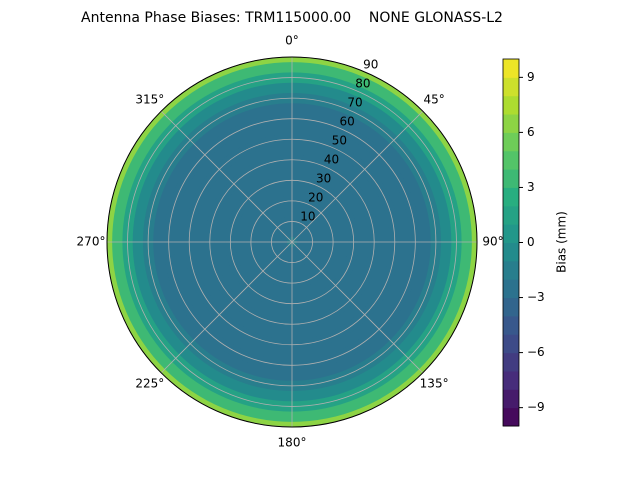 This screenshot has width=640, height=480. What do you see at coordinates (531, 77) in the screenshot?
I see `colorbar-tick-label: 9` at bounding box center [531, 77].